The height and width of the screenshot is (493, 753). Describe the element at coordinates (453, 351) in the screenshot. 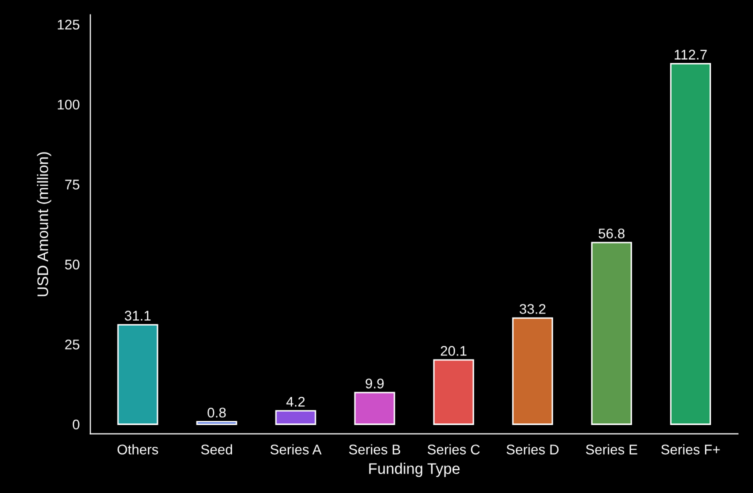

I see `data-label: 20.1` at that location.